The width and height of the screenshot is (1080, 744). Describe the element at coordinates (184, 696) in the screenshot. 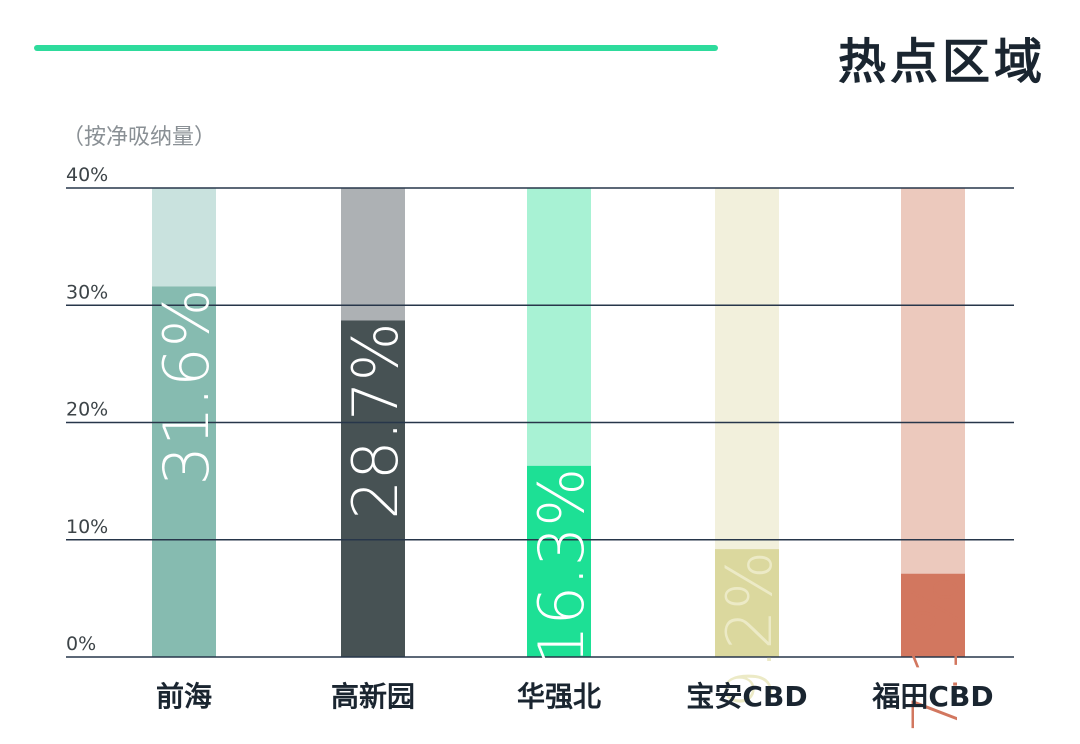

I see `x-tick-label: 前海` at that location.